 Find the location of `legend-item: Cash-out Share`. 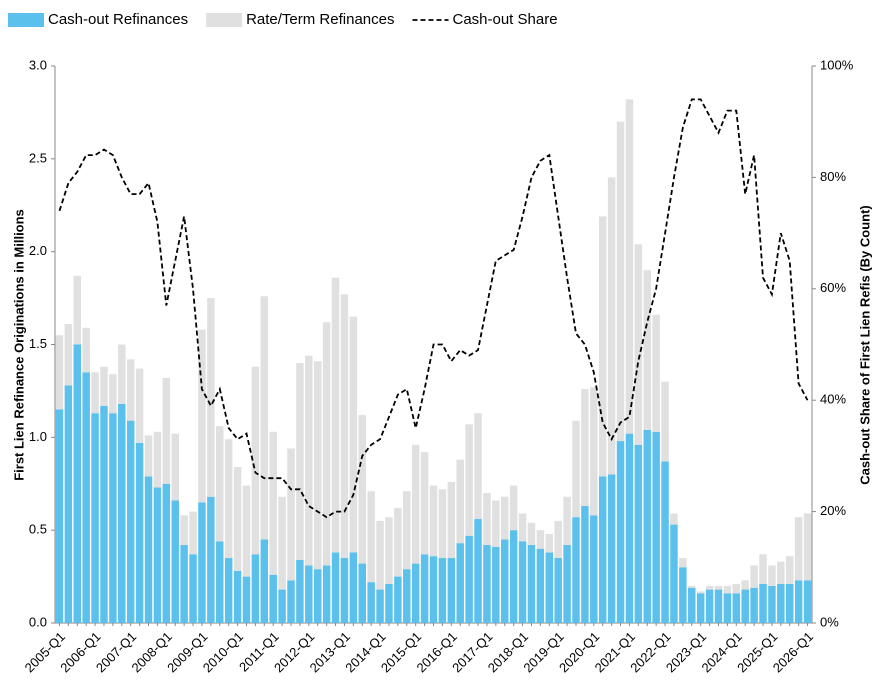

legend-item: Cash-out Share is located at coordinates (485, 19).